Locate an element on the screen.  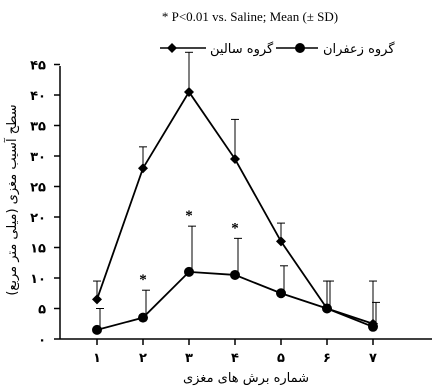
x-tick-label: ۶ is located at coordinates (327, 358).